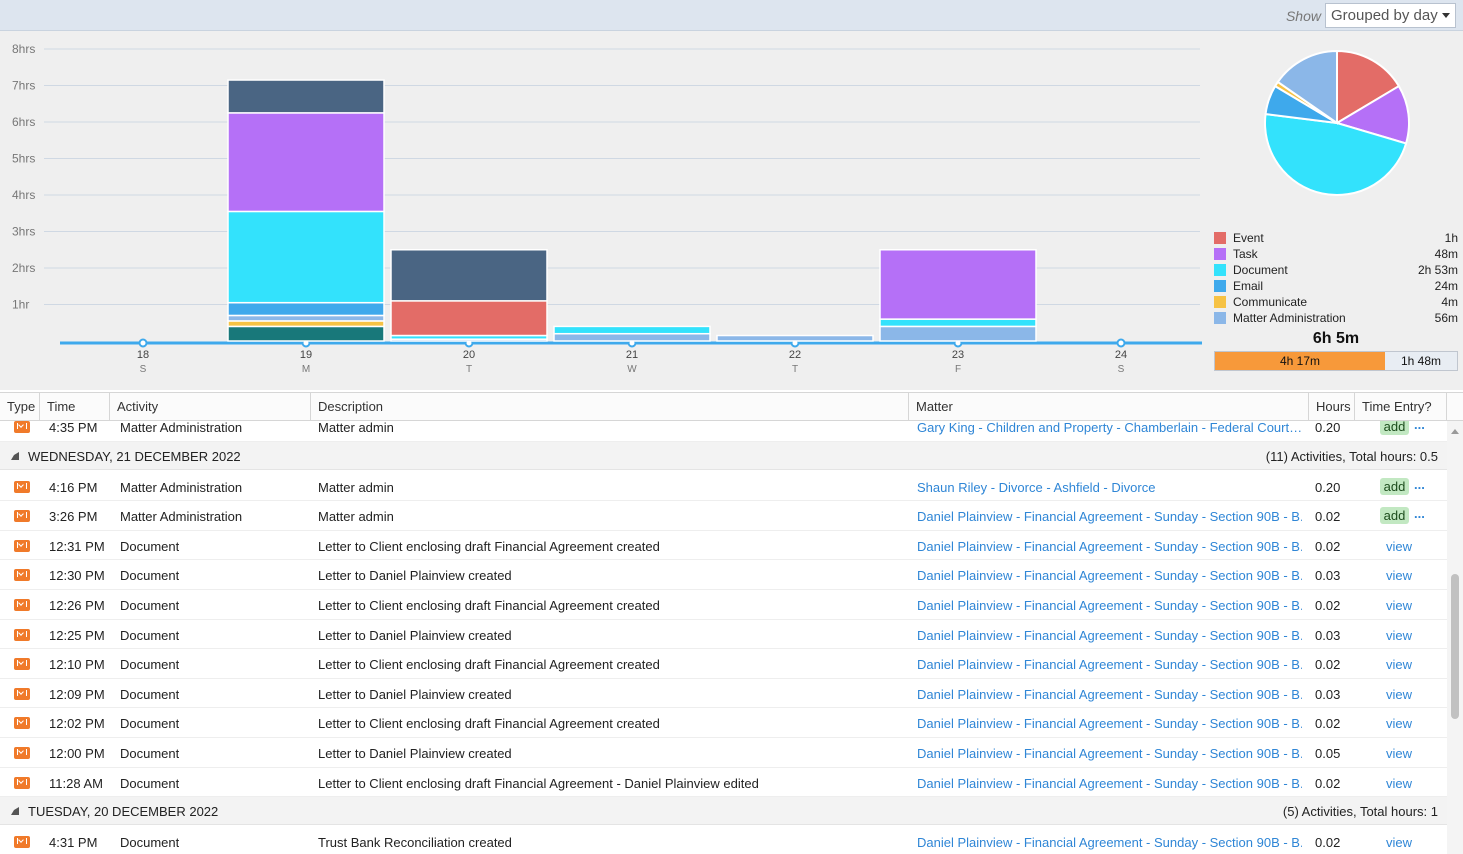 This screenshot has width=1463, height=854. Describe the element at coordinates (1455, 646) in the screenshot. I see `scroll-thumb` at that location.